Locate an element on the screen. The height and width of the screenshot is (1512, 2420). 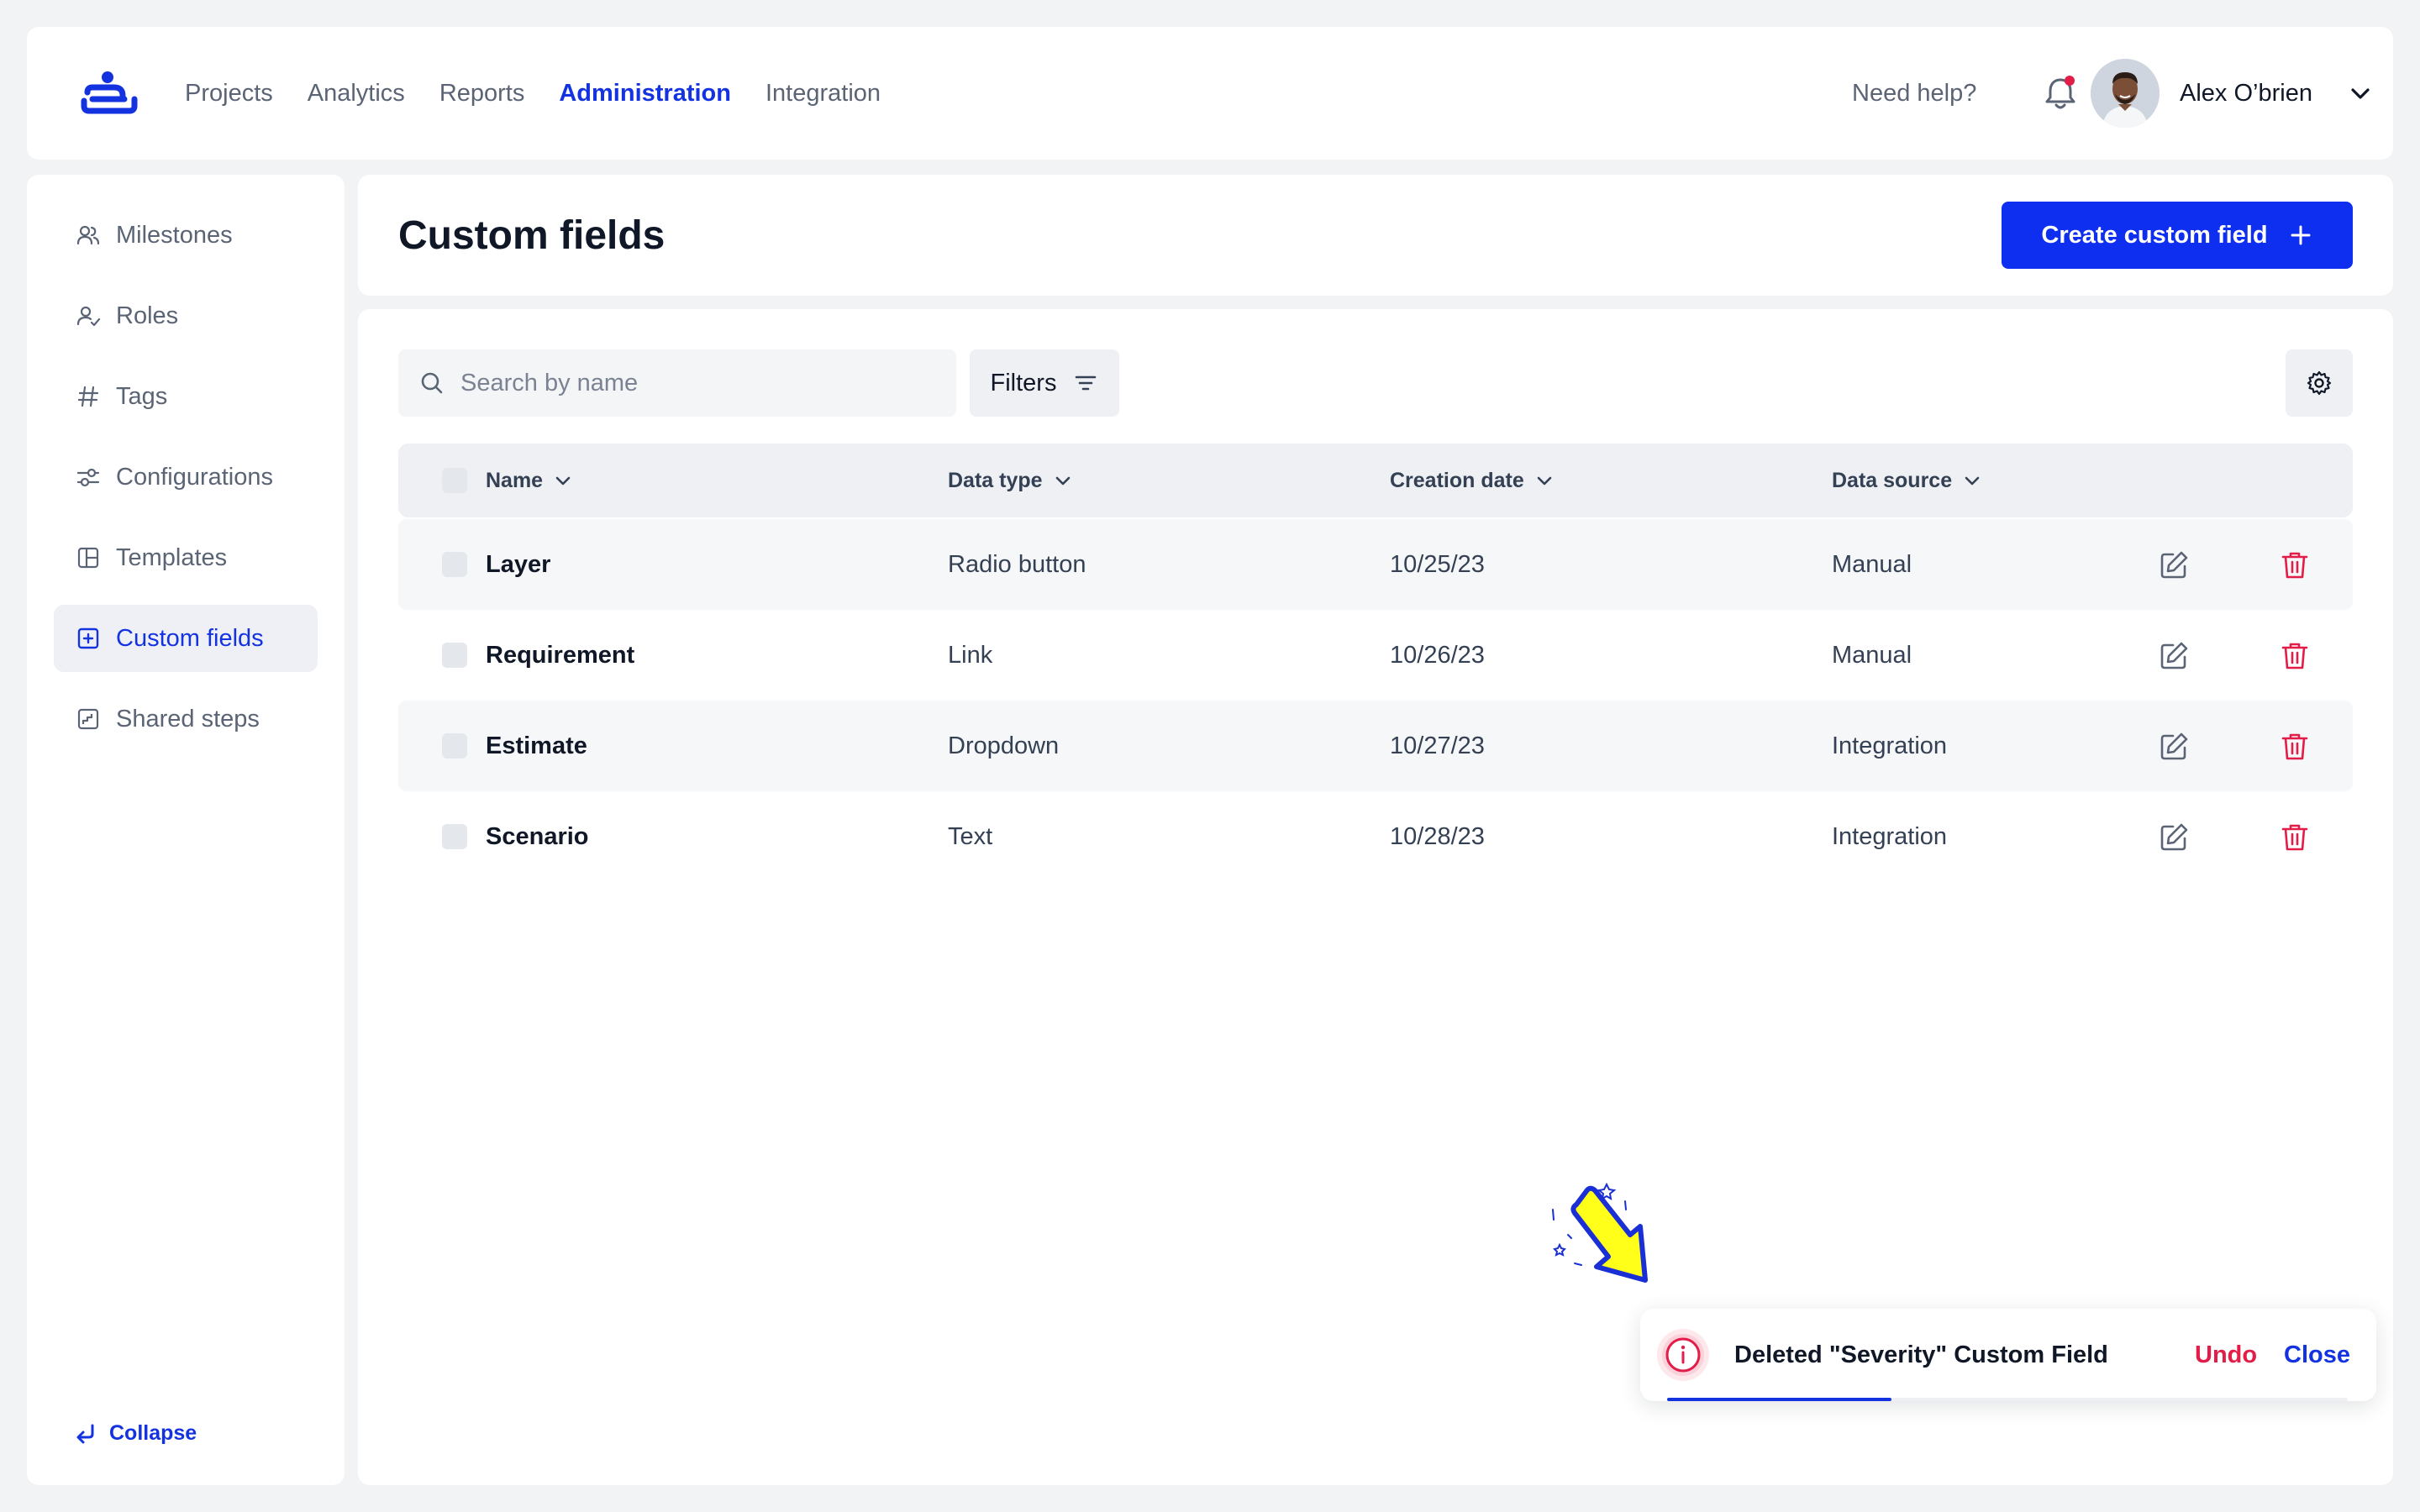
sidebar-item-configurations: Configurations is located at coordinates (186, 477).